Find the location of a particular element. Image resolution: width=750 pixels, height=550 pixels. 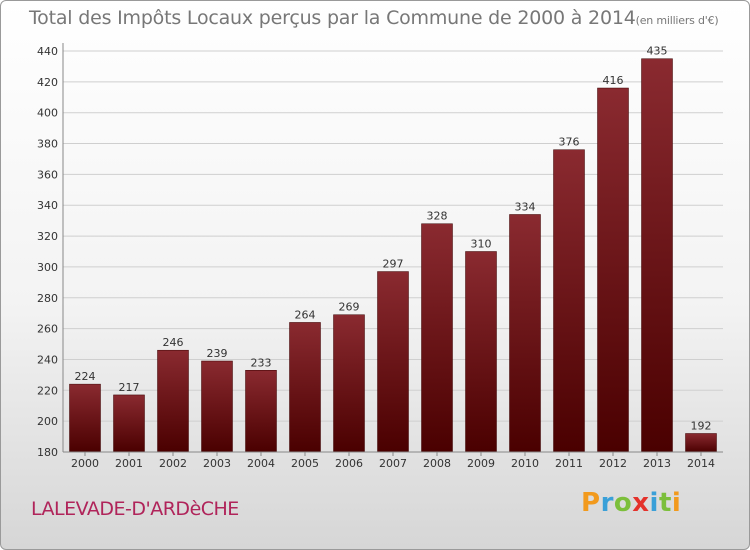

x-tick-label: 2001 is located at coordinates (129, 463).